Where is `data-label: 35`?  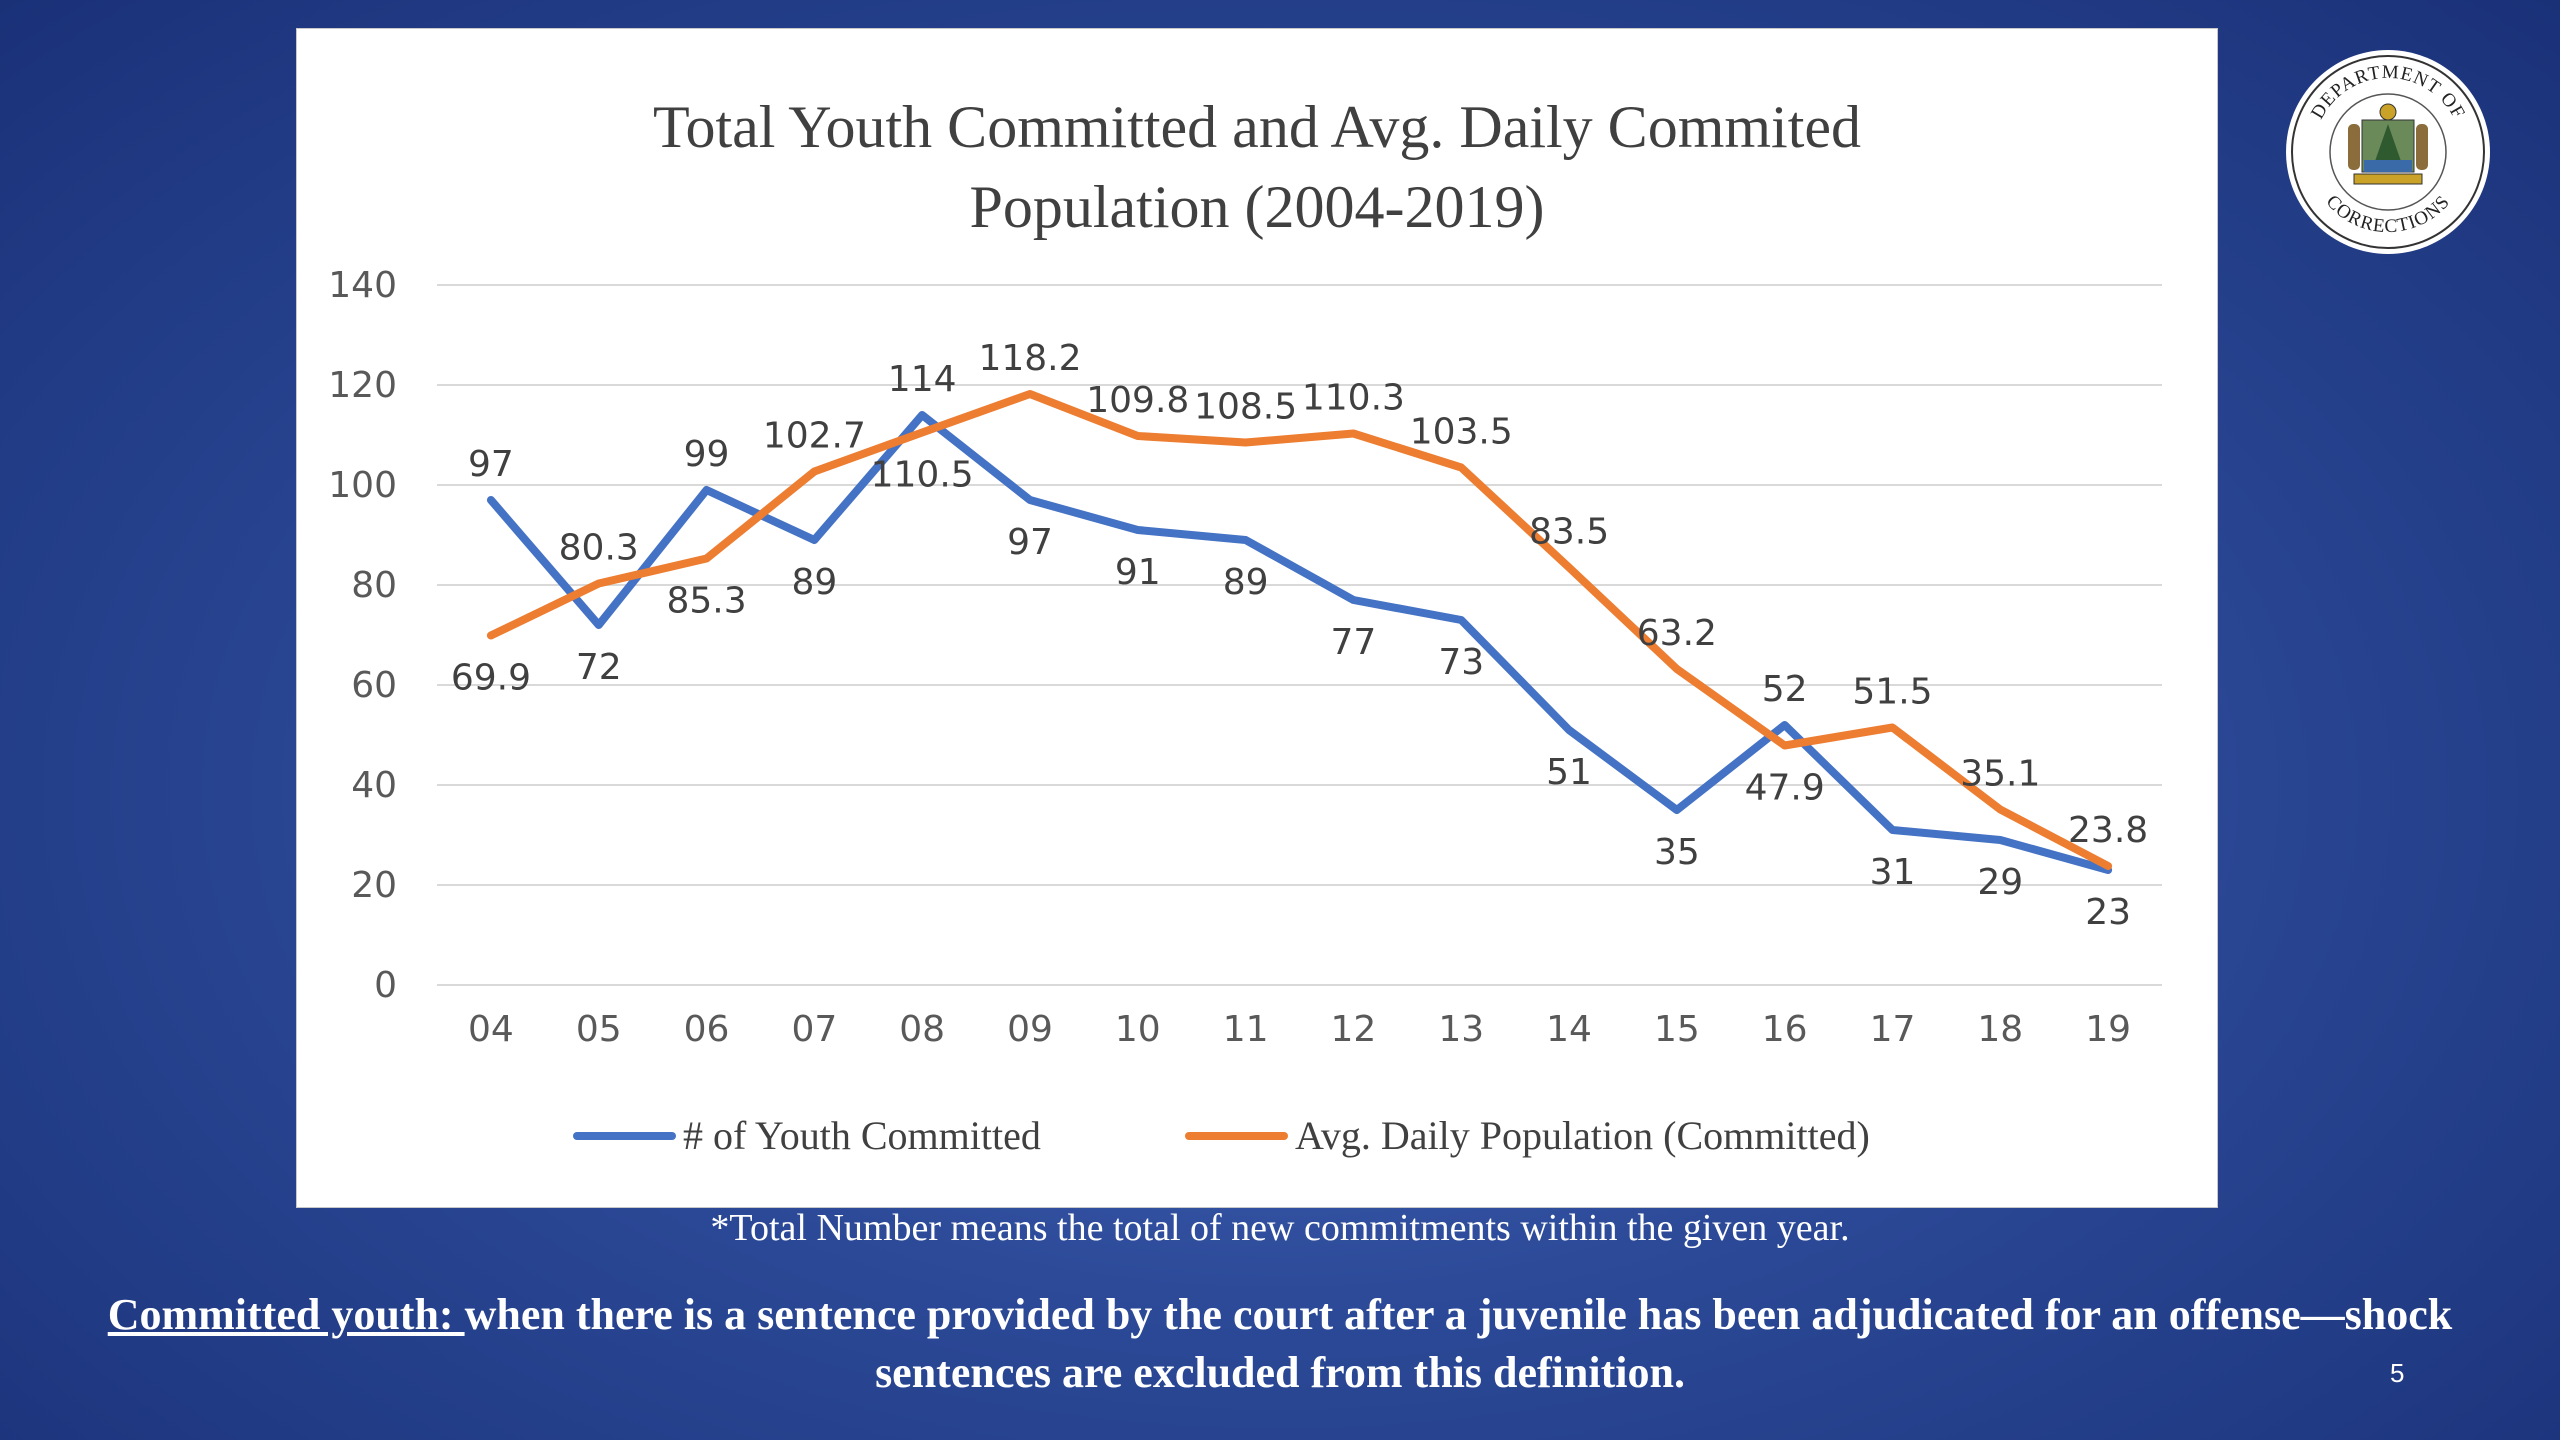 data-label: 35 is located at coordinates (1677, 852).